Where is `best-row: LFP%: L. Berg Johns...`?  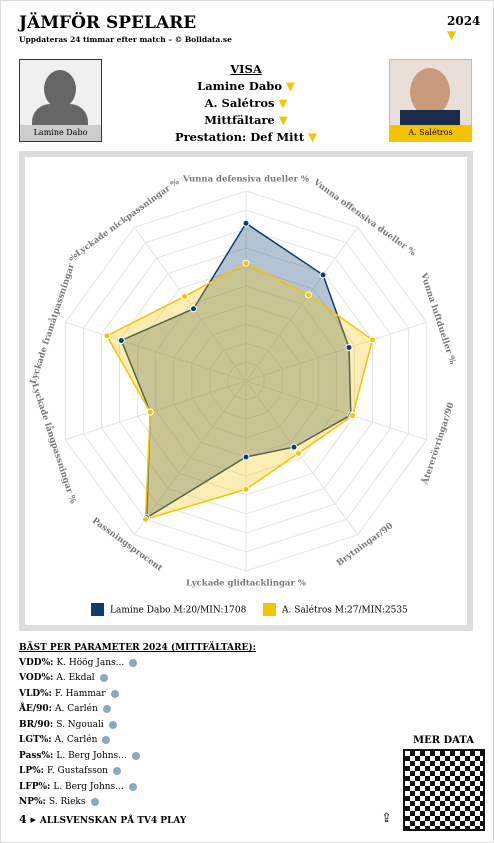
best-row: LFP%: L. Berg Johns... is located at coordinates (169, 787).